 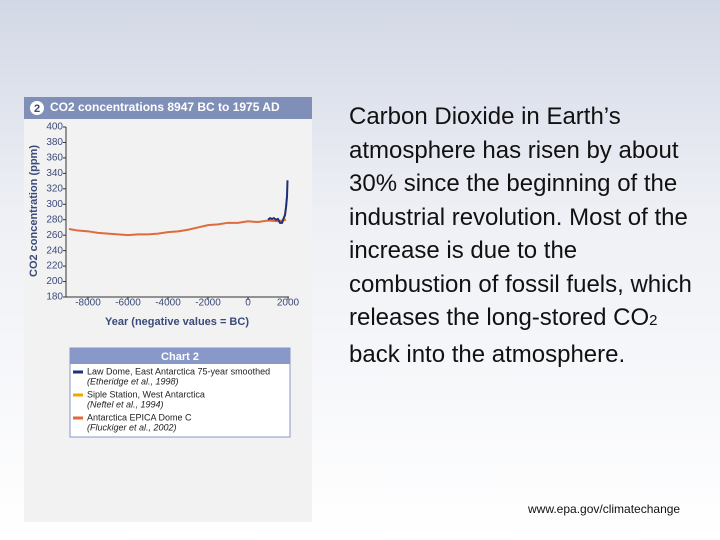 What do you see at coordinates (54, 173) in the screenshot?
I see `y-tick-label: 340` at bounding box center [54, 173].